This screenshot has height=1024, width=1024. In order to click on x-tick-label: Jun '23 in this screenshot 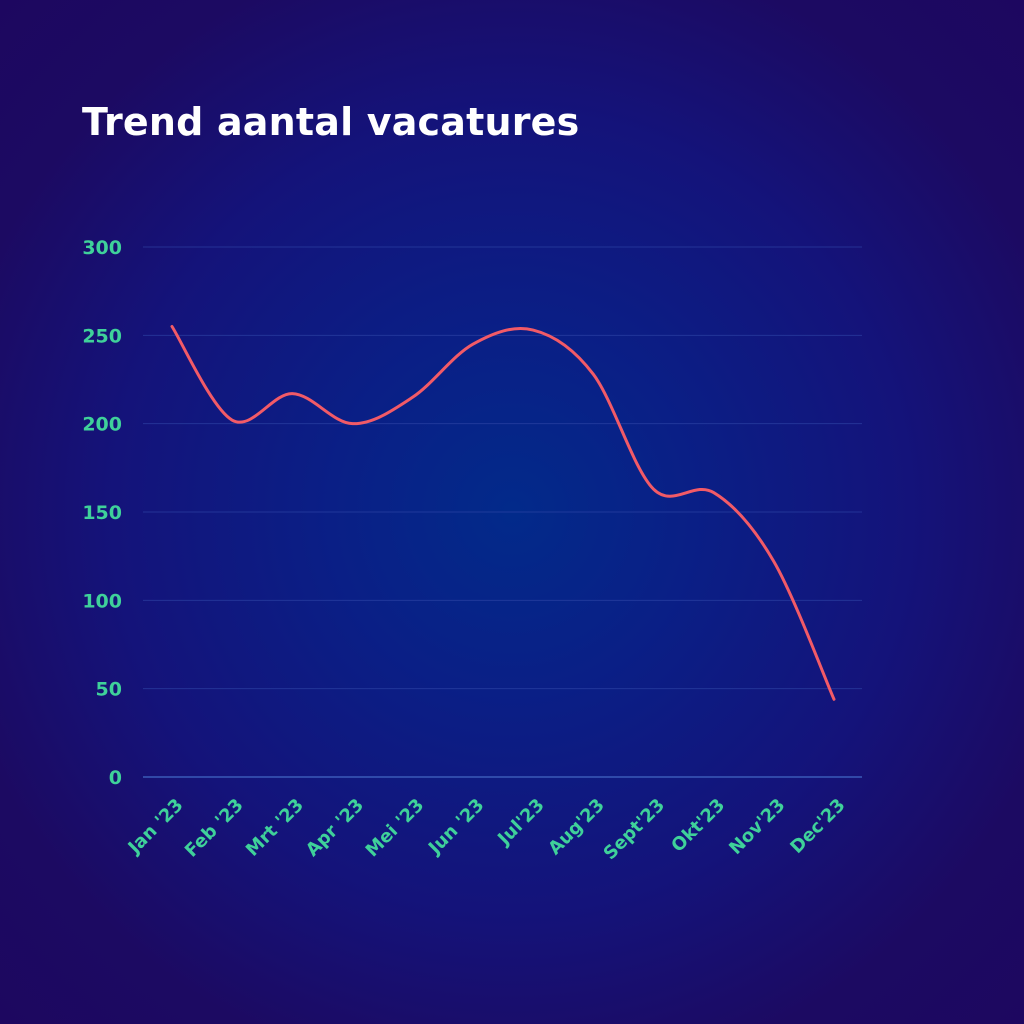, I will do `click(455, 827)`.